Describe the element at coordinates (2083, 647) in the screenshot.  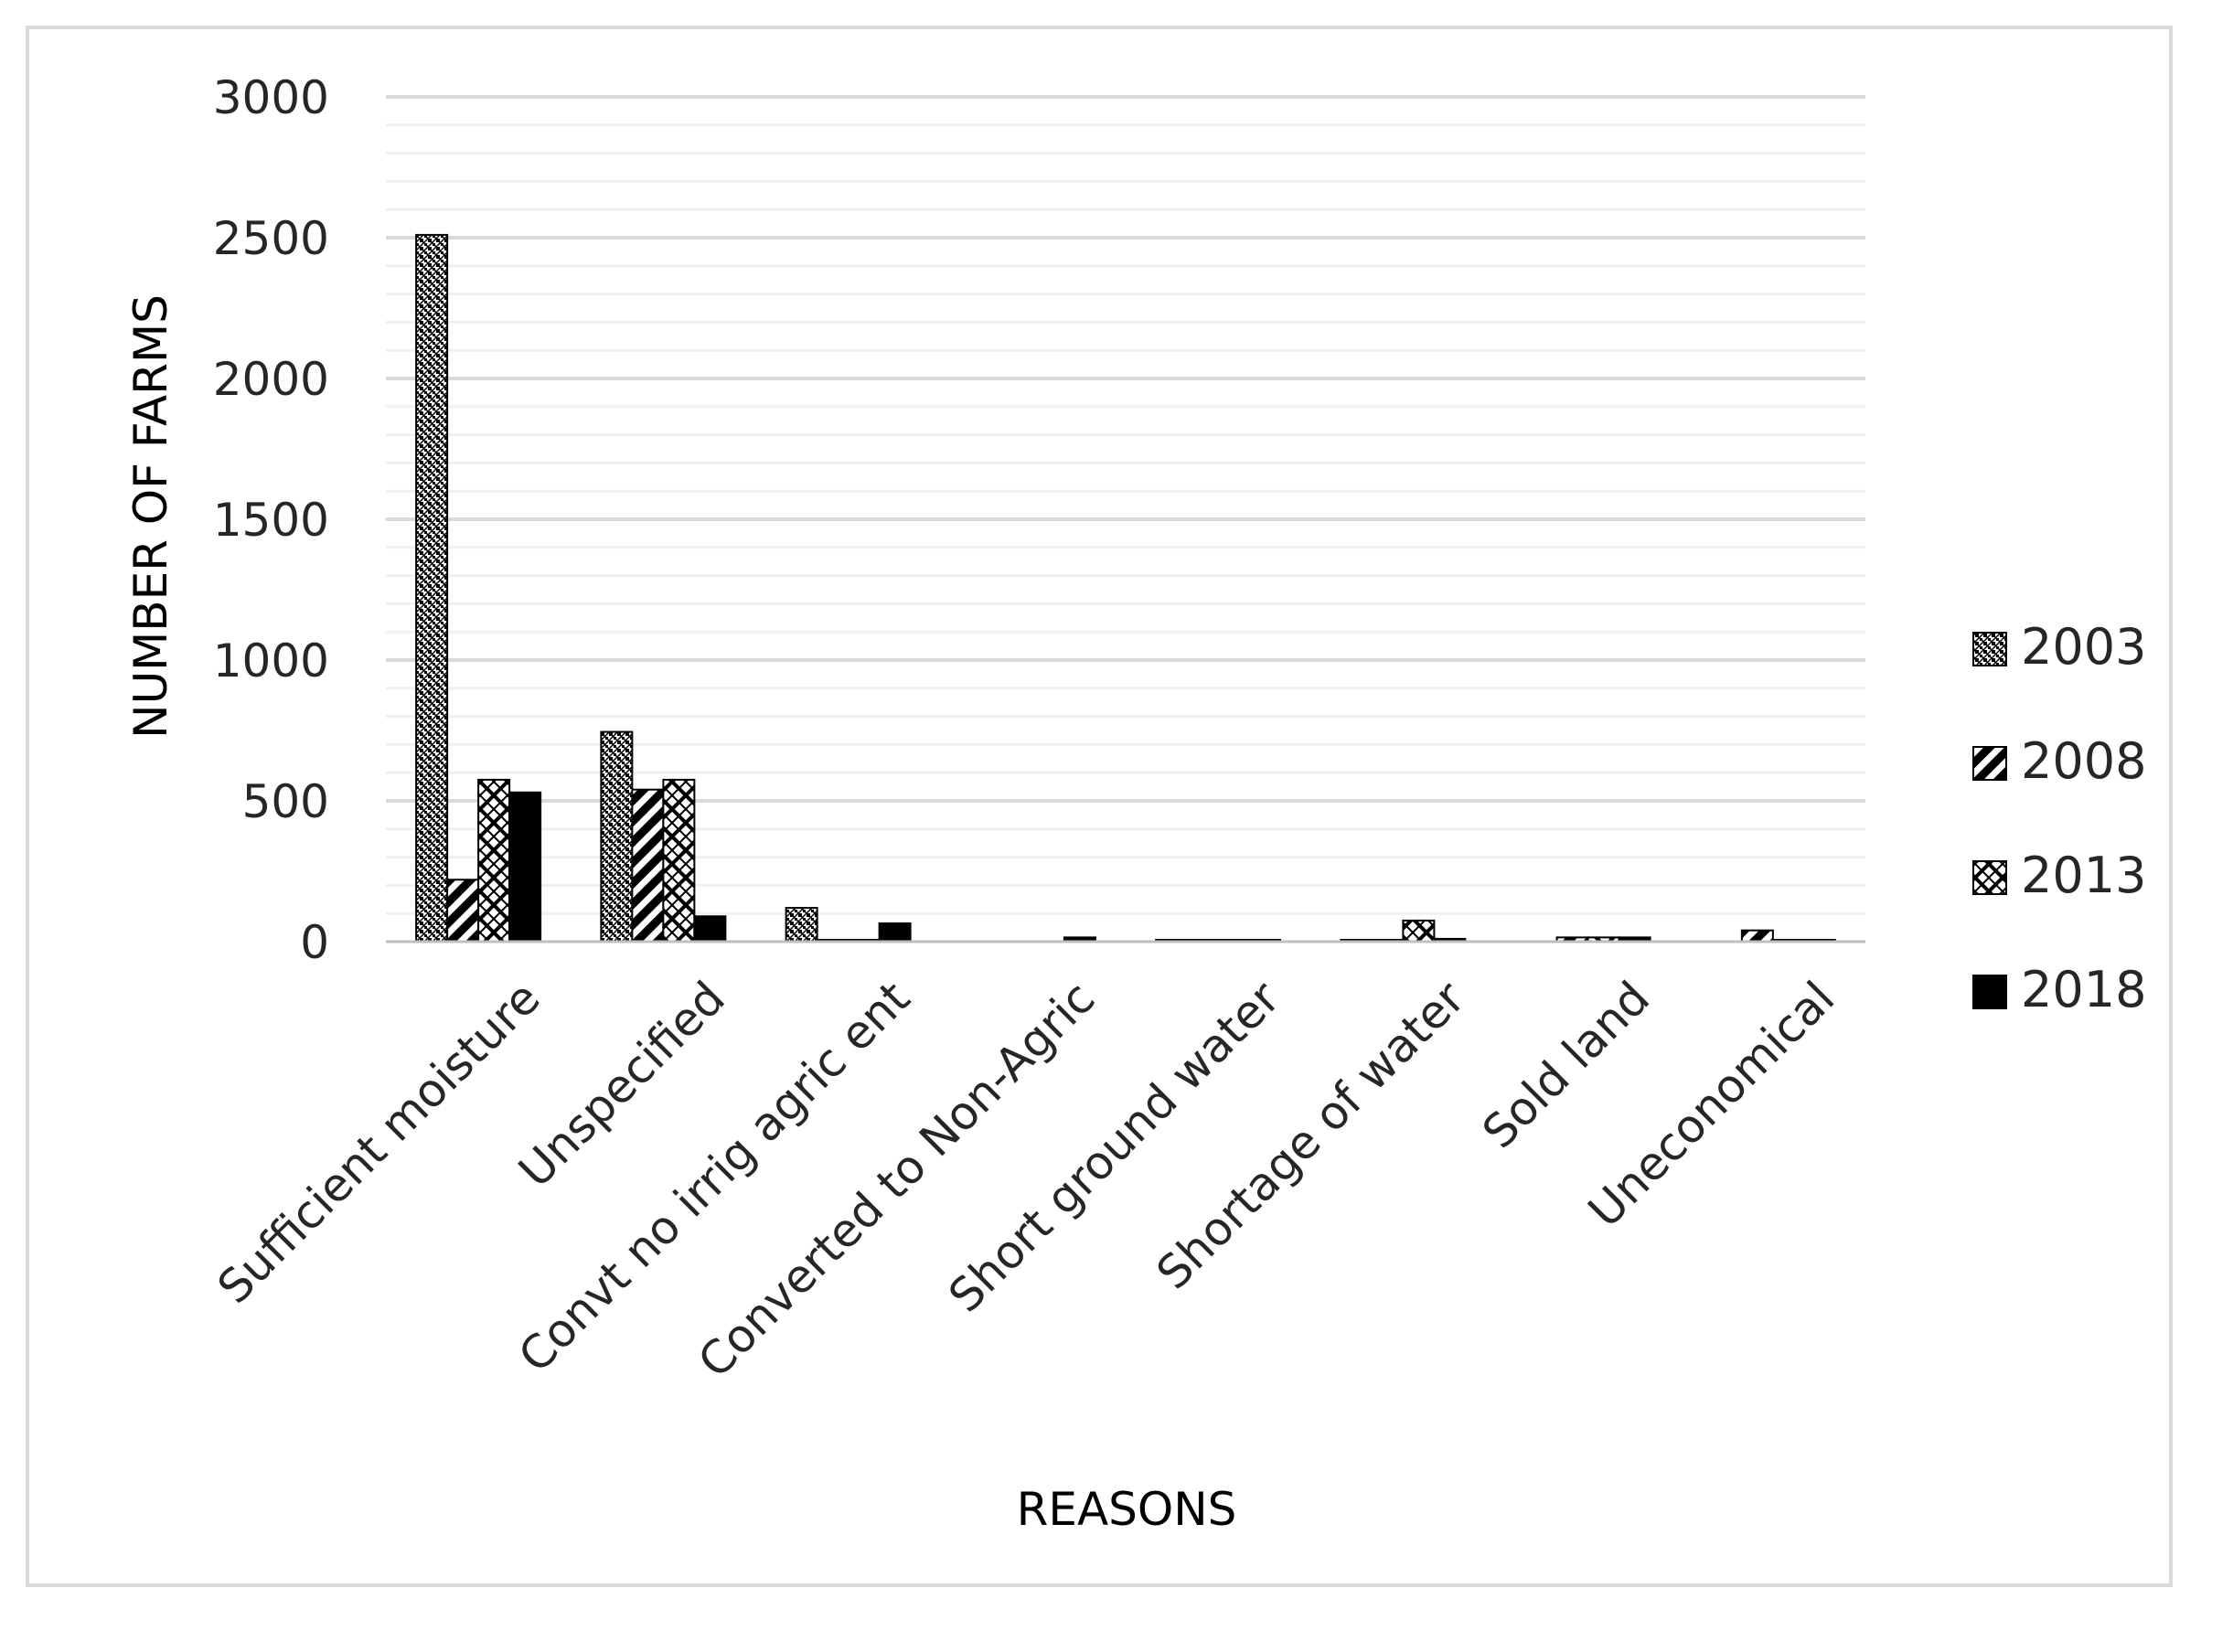
I see `legend-label: 2003` at that location.